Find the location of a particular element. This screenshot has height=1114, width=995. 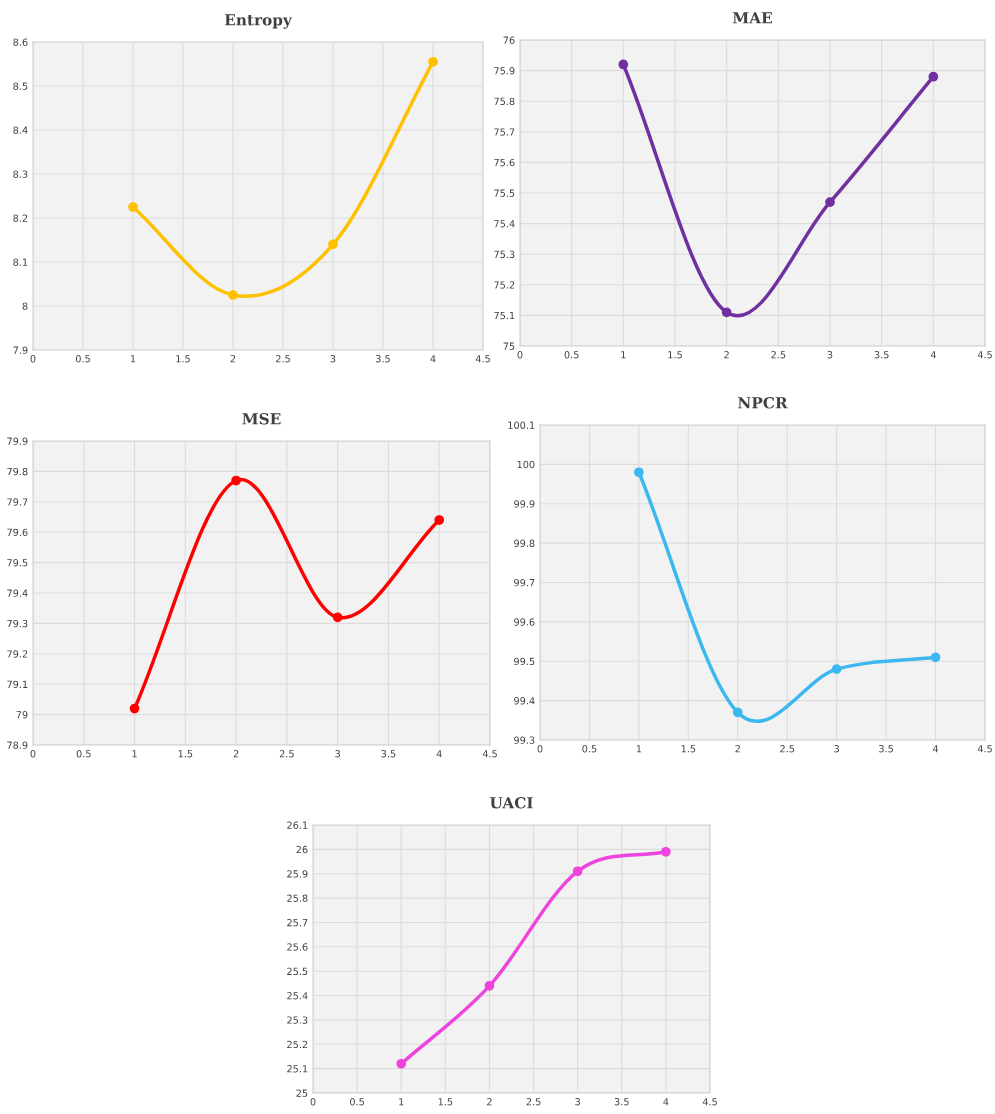

y-tick-label: 25.9 is located at coordinates (297, 874).